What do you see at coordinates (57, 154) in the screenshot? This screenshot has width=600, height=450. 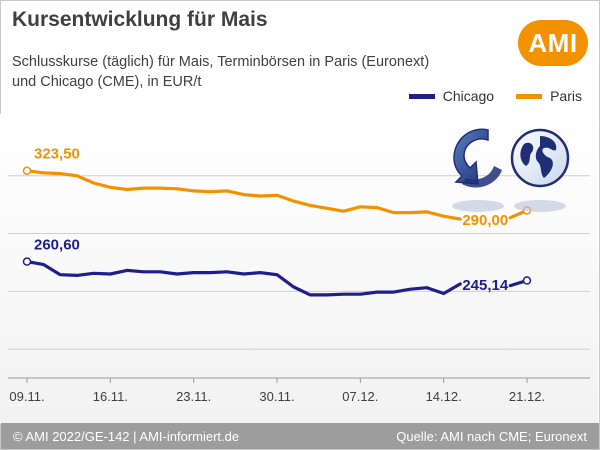 I see `start-label-paris: 323,50` at bounding box center [57, 154].